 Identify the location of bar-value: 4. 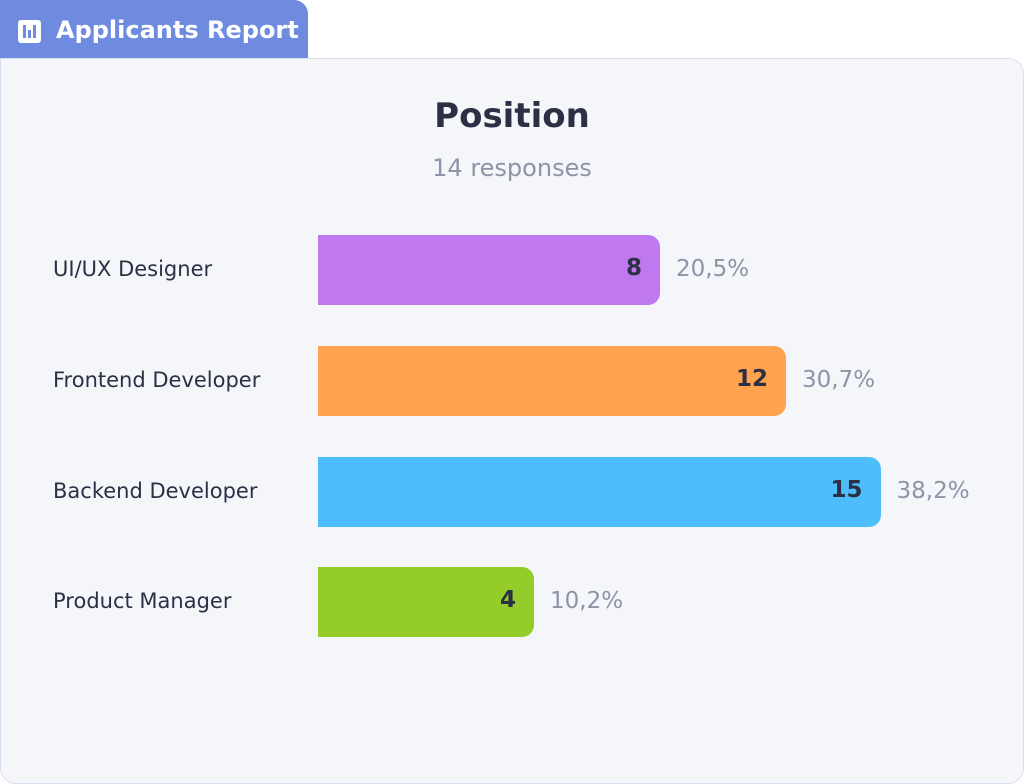
(507, 600).